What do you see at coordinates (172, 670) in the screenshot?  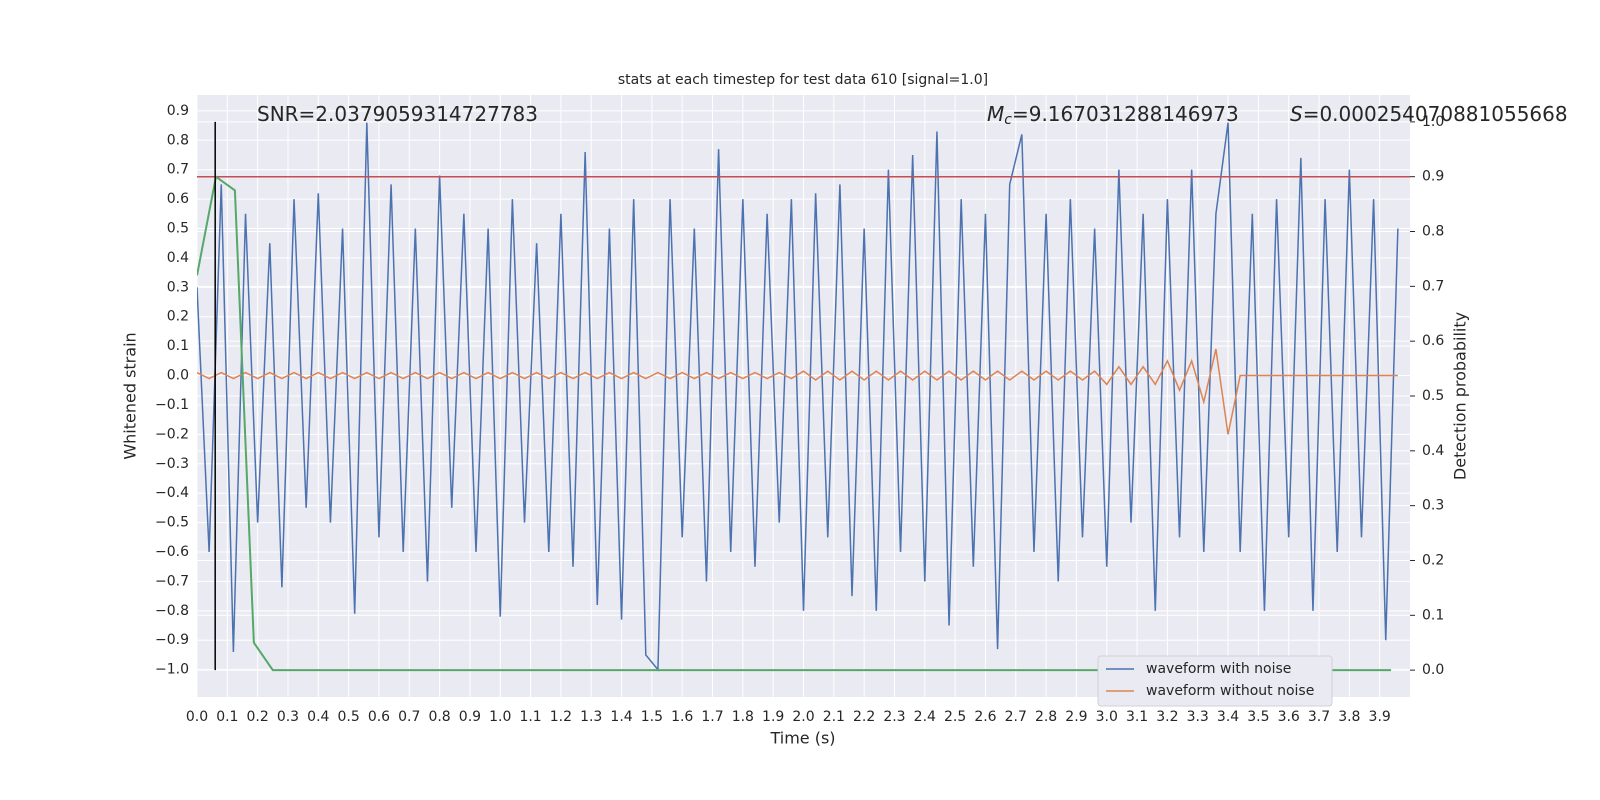 I see `y-tick-label: −1.0` at bounding box center [172, 670].